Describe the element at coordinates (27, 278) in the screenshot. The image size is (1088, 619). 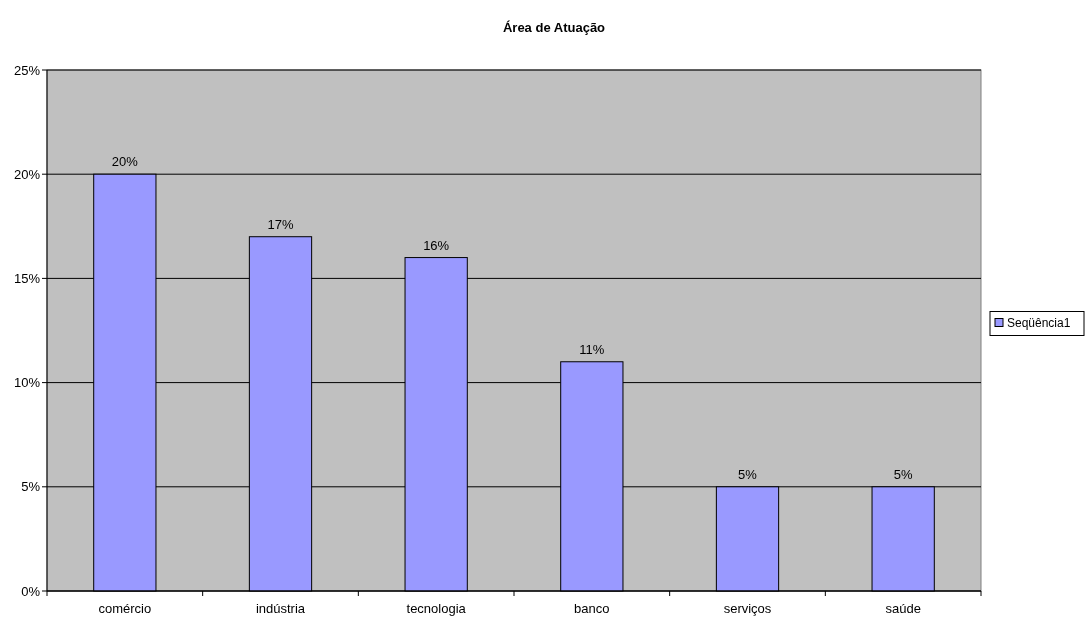
I see `y-tick-label: 15%` at that location.